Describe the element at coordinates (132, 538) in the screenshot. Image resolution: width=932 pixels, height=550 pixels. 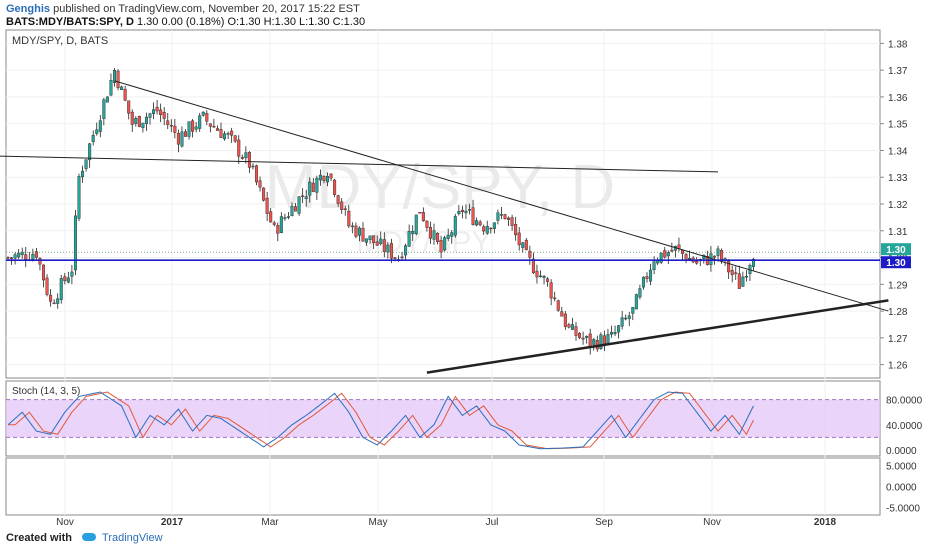
I see `tradingview-link: TradingView` at that location.